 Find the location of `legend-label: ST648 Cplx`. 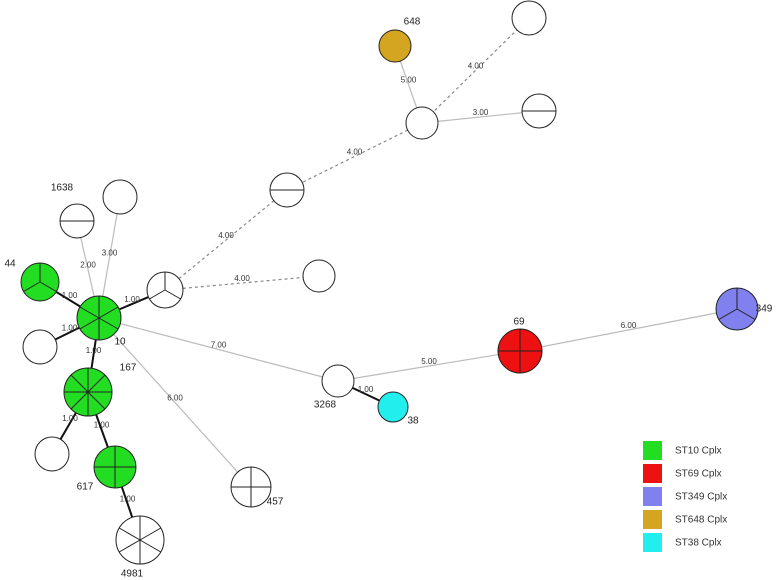

legend-label: ST648 Cplx is located at coordinates (701, 520).